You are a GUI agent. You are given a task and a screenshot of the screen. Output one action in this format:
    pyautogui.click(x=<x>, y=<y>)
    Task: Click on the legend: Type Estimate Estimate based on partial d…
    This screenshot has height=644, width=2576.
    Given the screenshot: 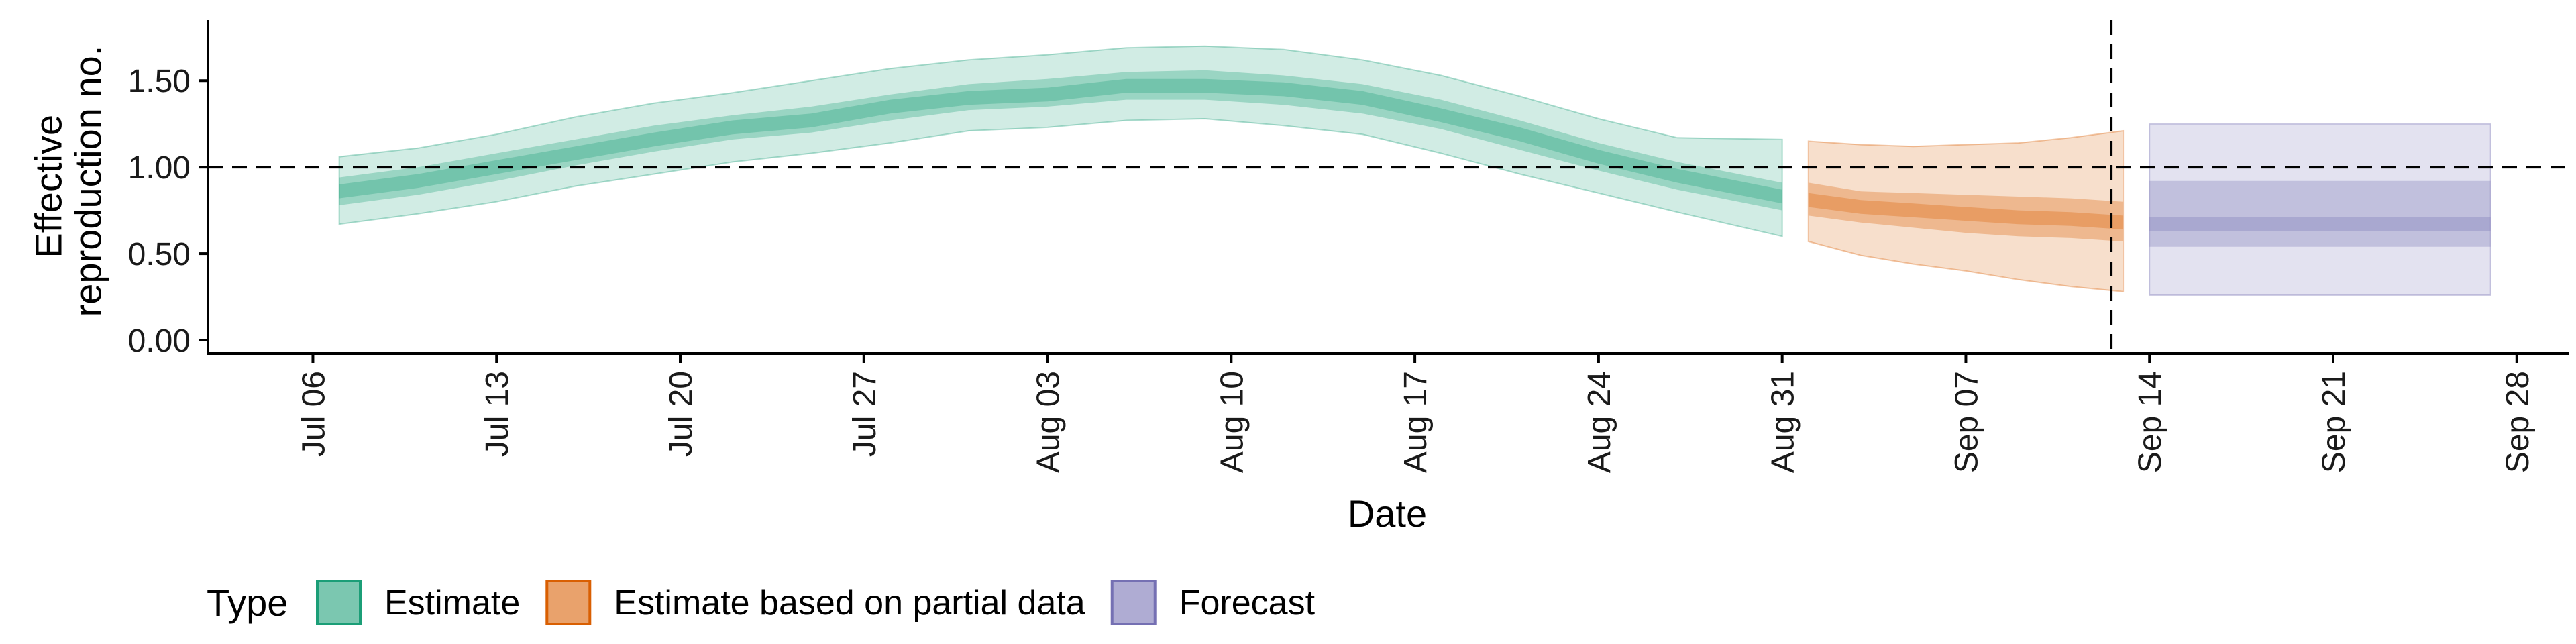 What is the action you would take?
    pyautogui.click(x=761, y=602)
    